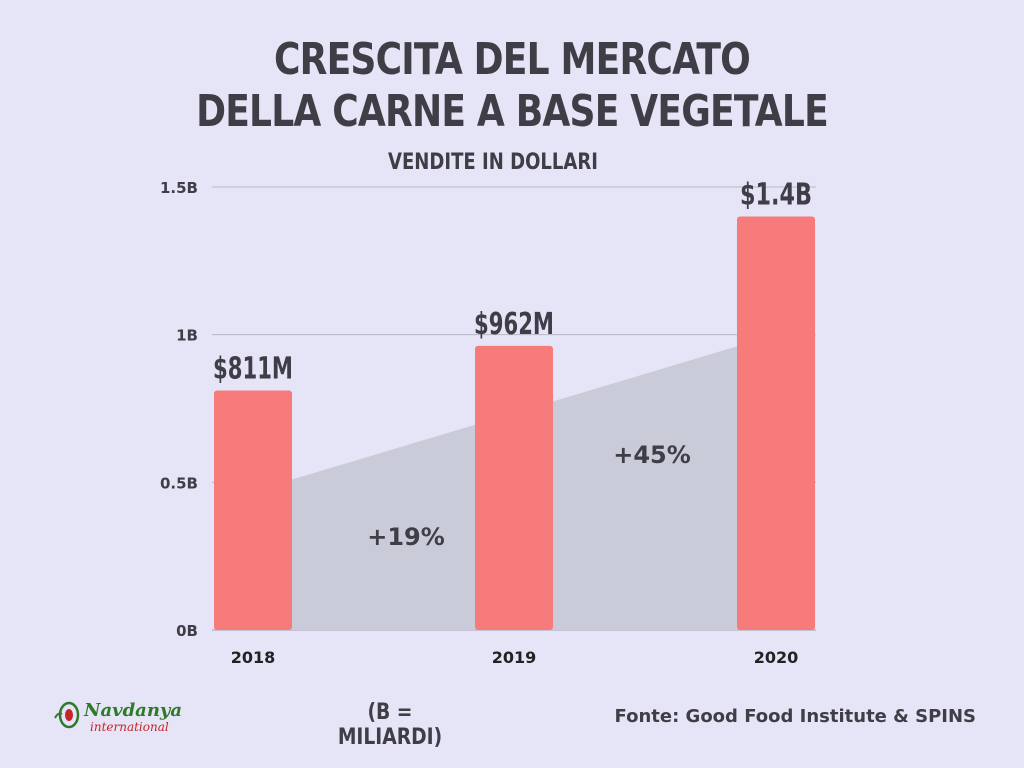 The width and height of the screenshot is (1024, 768). Describe the element at coordinates (67, 715) in the screenshot. I see `leaf-seed-icon` at that location.